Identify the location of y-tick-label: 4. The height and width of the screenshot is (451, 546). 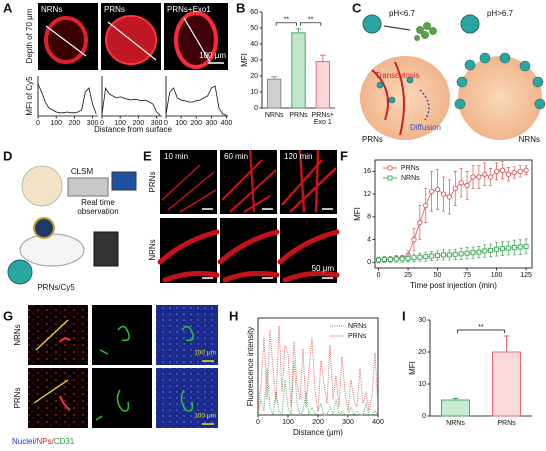
(369, 239).